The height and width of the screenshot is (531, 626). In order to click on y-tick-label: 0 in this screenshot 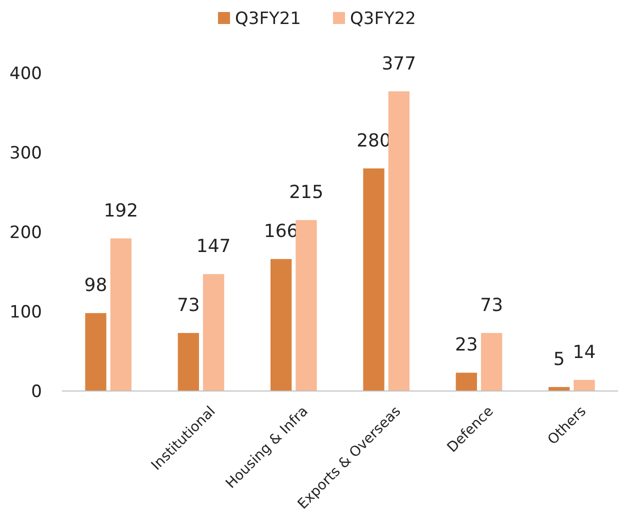, I will do `click(36, 392)`.